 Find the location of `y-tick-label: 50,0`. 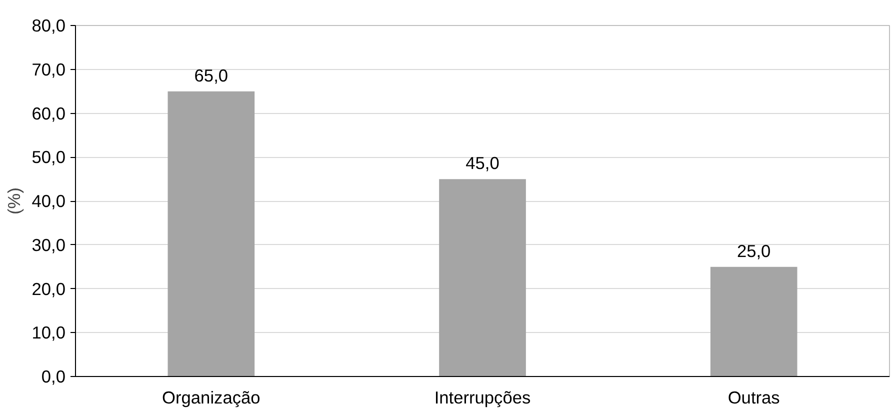

y-tick-label: 50,0 is located at coordinates (49, 157).